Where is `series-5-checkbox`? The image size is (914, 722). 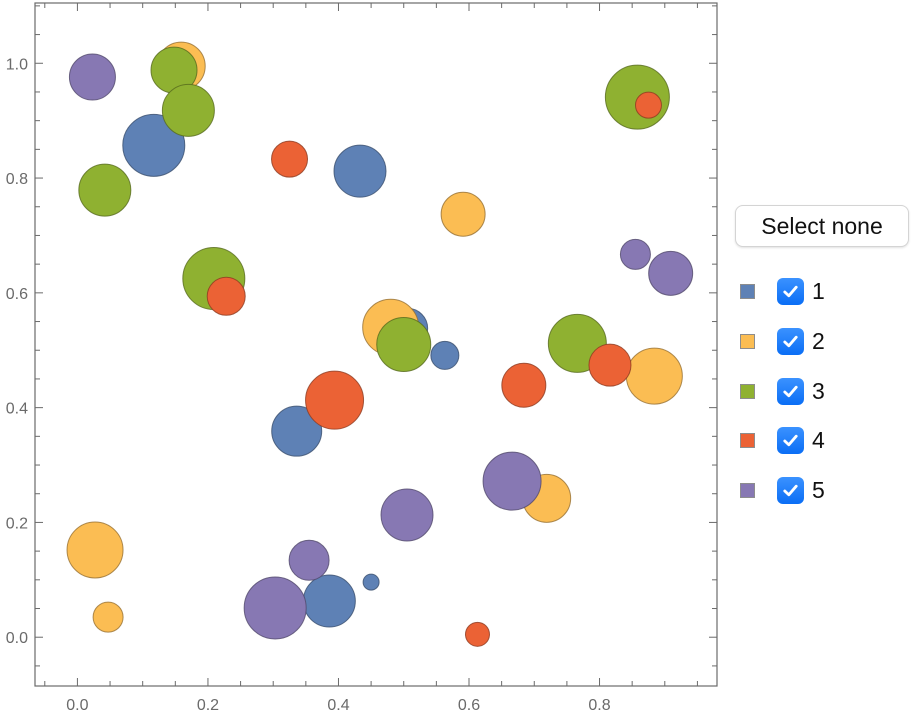 series-5-checkbox is located at coordinates (790, 490).